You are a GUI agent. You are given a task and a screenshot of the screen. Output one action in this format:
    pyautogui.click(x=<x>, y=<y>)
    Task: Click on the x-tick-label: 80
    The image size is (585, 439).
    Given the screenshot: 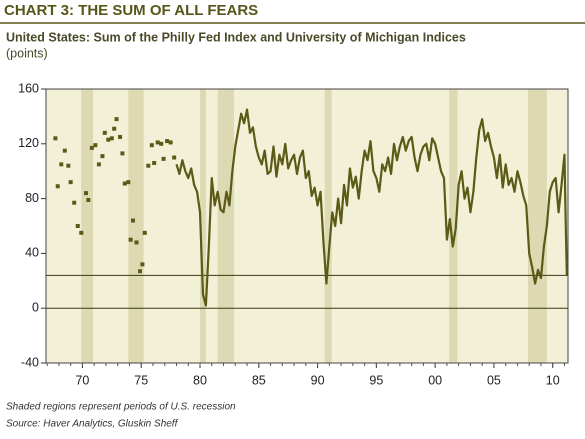 What is the action you would take?
    pyautogui.click(x=200, y=380)
    